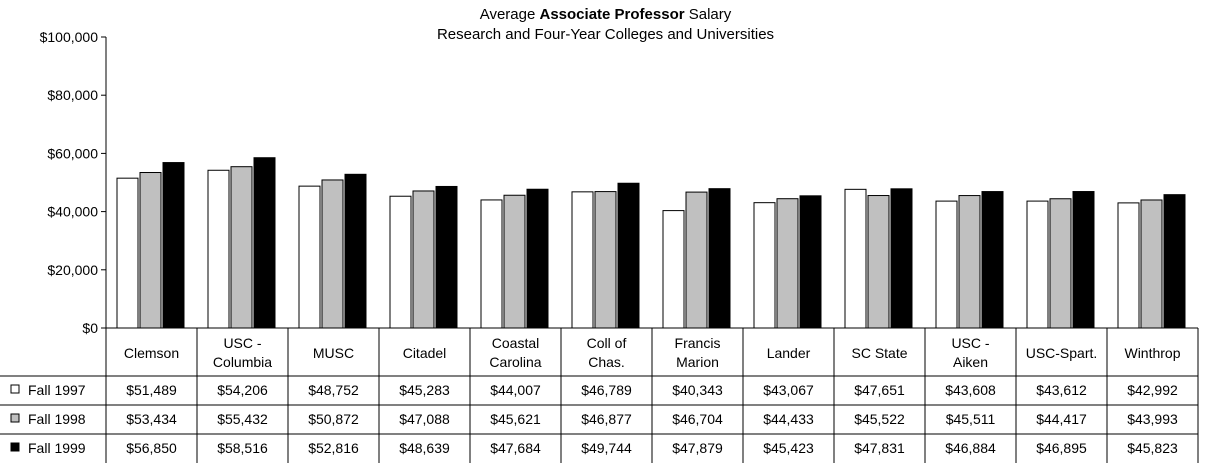  What do you see at coordinates (789, 353) in the screenshot?
I see `category-label: Lander` at bounding box center [789, 353].